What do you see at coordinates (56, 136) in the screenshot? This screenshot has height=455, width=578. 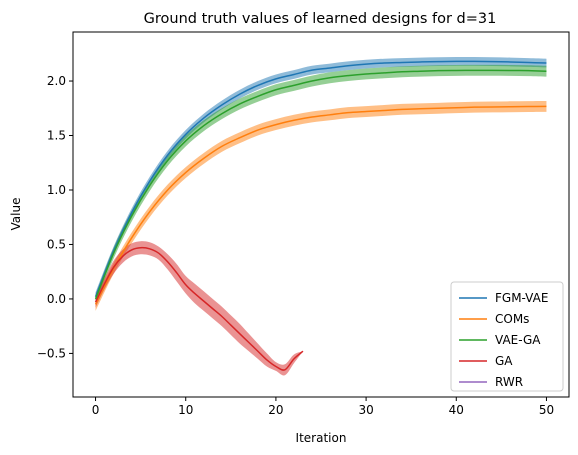 I see `y-tick-label: 1.5` at bounding box center [56, 136].